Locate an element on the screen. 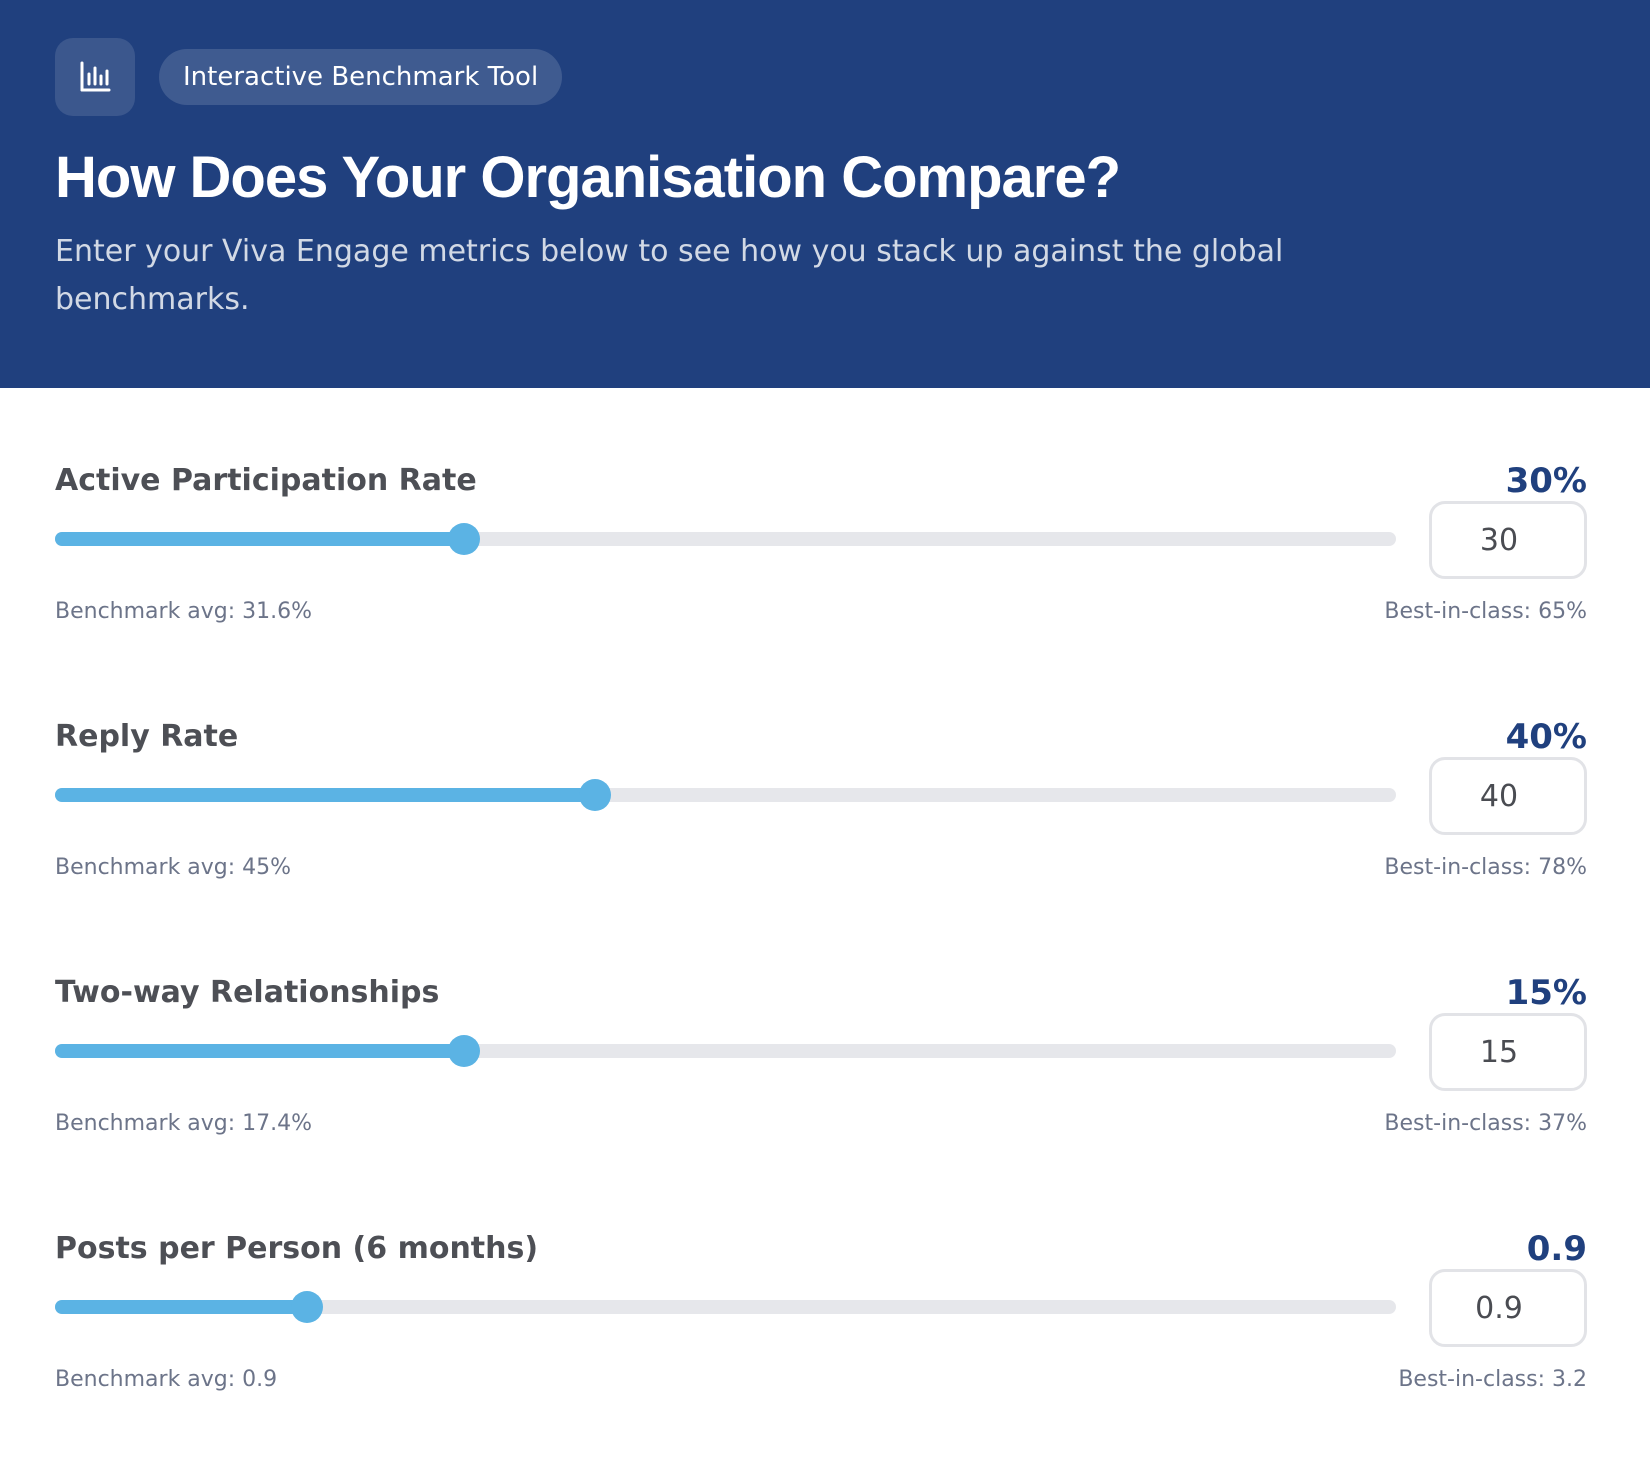 Image resolution: width=1650 pixels, height=1461 pixels. bar-chart-icon-box is located at coordinates (95, 77).